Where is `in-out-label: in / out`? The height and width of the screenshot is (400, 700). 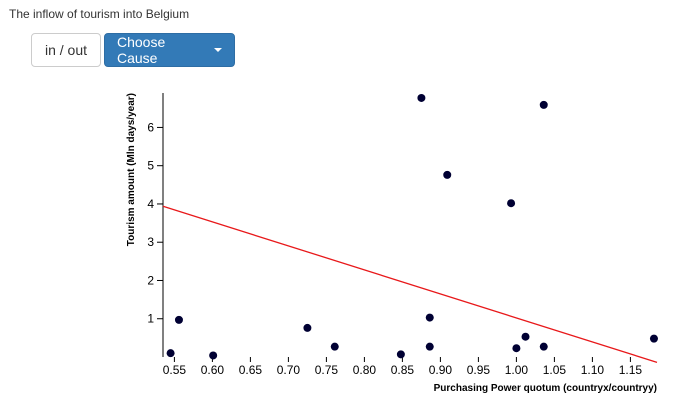 in-out-label: in / out is located at coordinates (66, 50).